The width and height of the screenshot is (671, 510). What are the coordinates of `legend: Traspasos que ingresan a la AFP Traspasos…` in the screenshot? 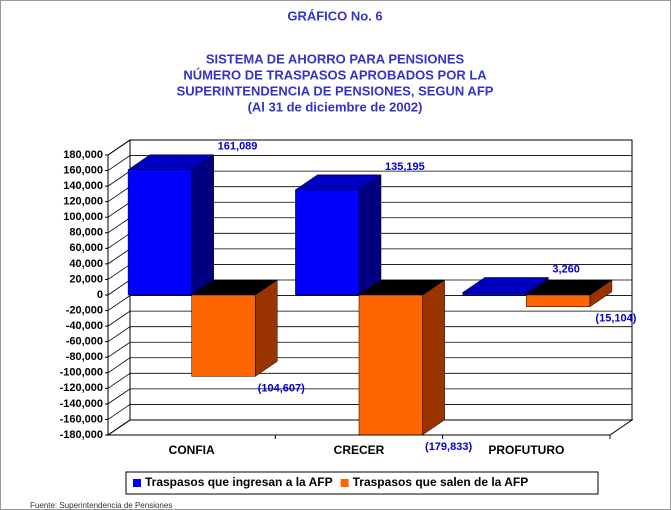 It's located at (362, 483).